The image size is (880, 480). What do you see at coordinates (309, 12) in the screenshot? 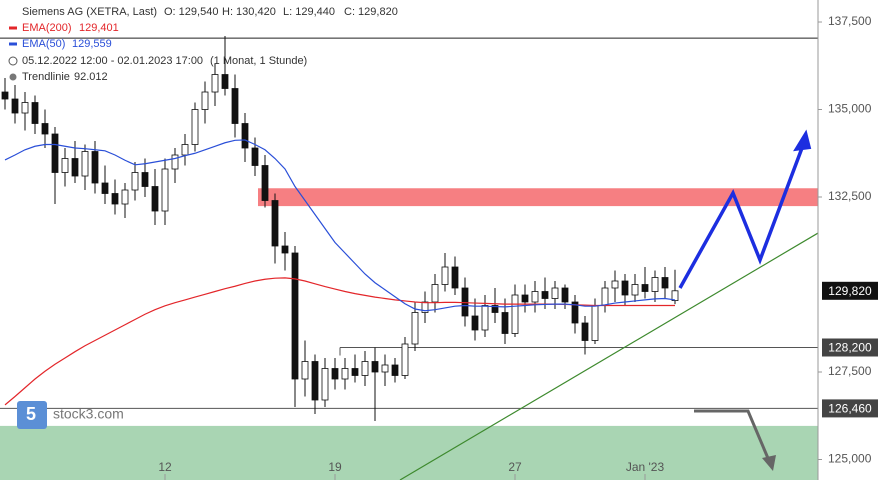
I see `ohlc-low: L: 129,440` at bounding box center [309, 12].